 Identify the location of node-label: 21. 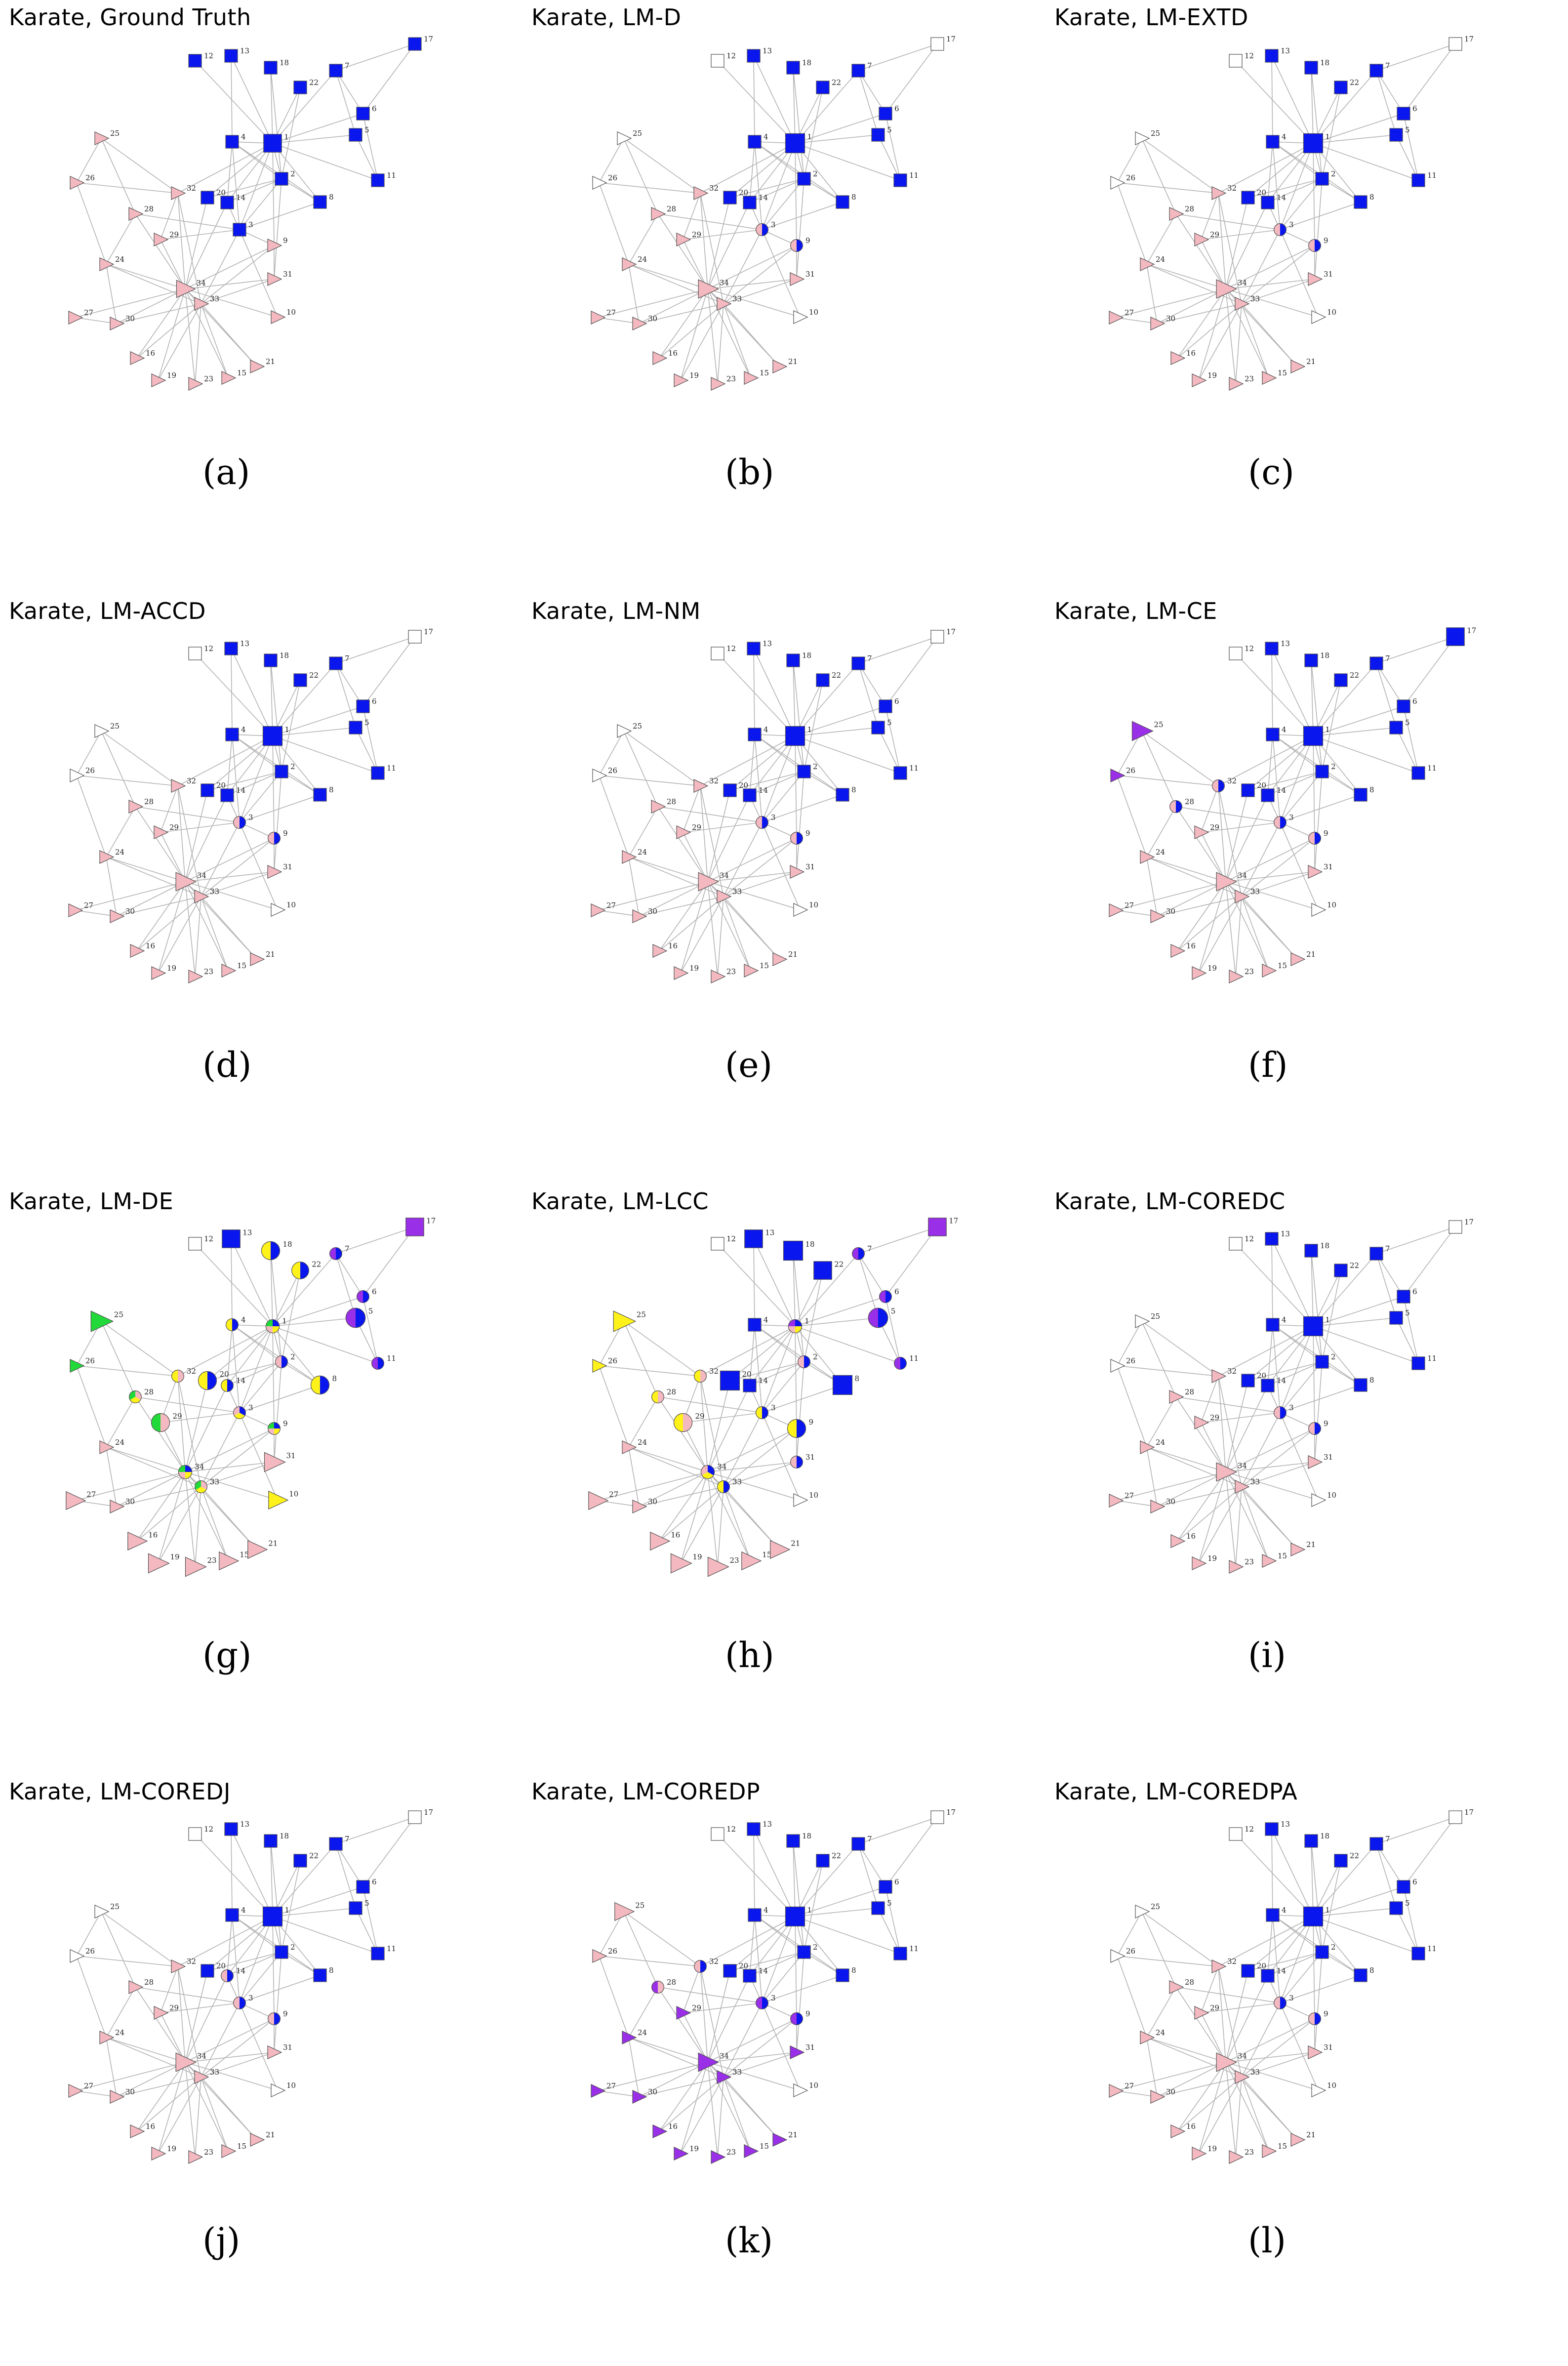
(273, 1543).